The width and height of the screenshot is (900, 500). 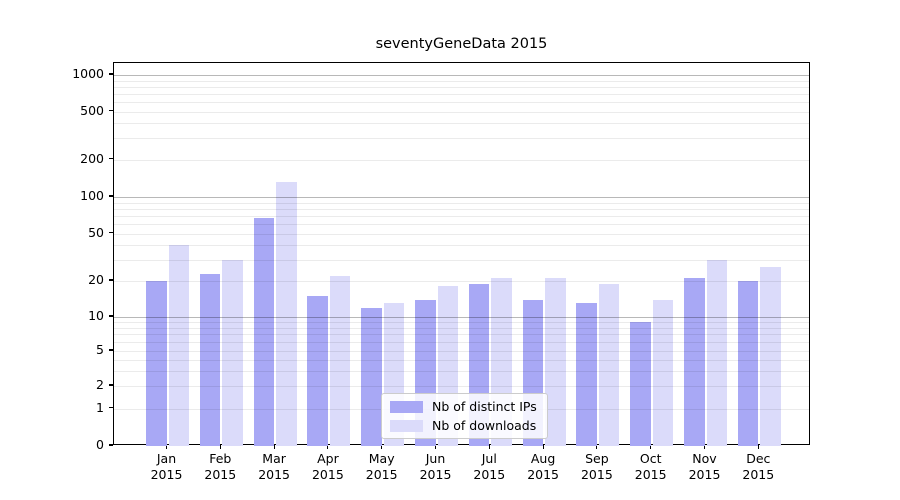 I want to click on bar-downloads-dec, so click(x=770, y=356).